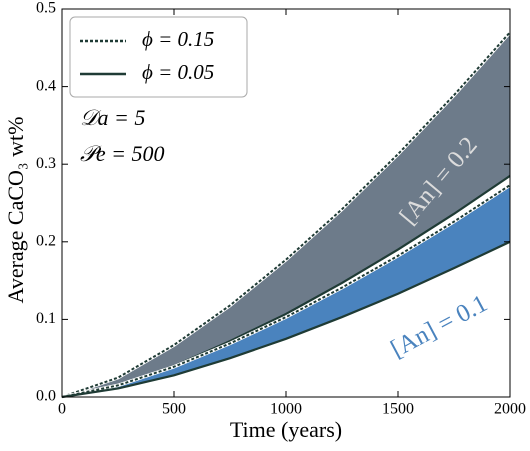 This screenshot has height=451, width=530. Describe the element at coordinates (15, 210) in the screenshot. I see `y-axis-label: Average CaCO₃ wt%` at that location.